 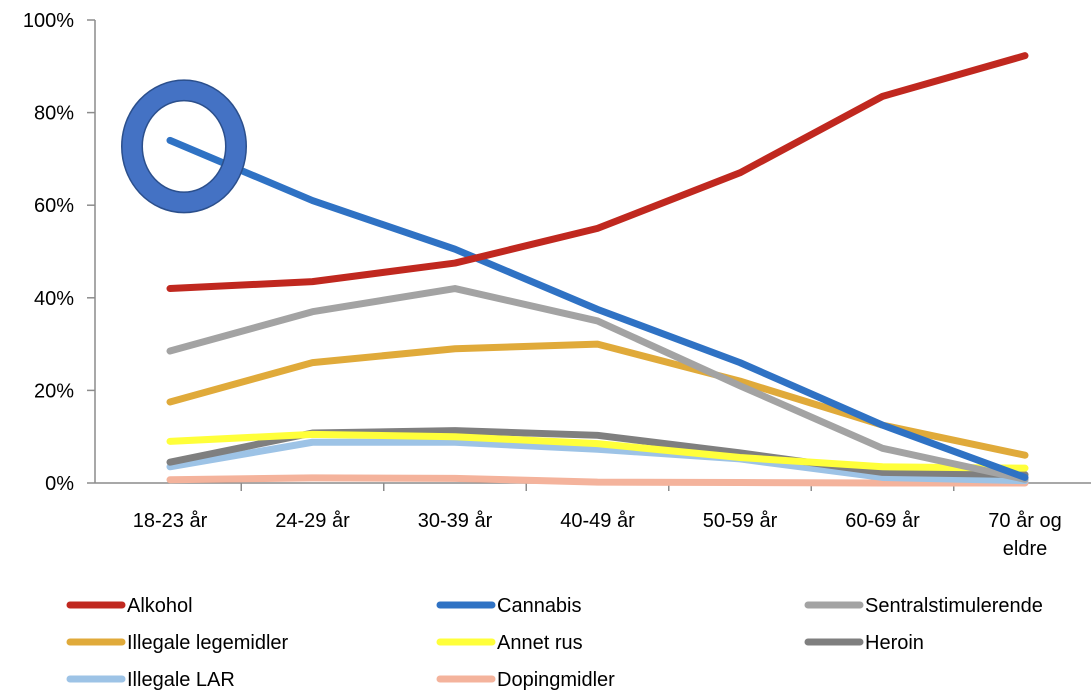 I want to click on series-line-annet-rus, so click(x=597, y=451).